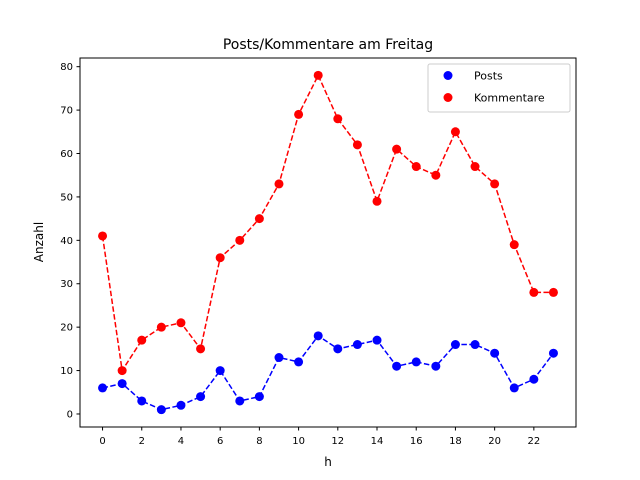 The height and width of the screenshot is (480, 640). I want to click on x-tick-label: 10, so click(298, 441).